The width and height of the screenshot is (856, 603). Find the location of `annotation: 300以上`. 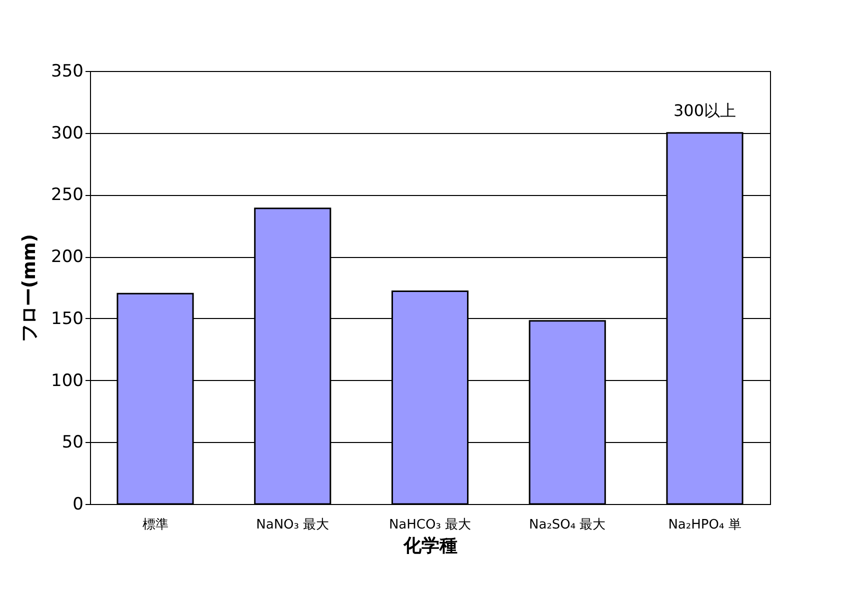

annotation: 300以上 is located at coordinates (704, 110).